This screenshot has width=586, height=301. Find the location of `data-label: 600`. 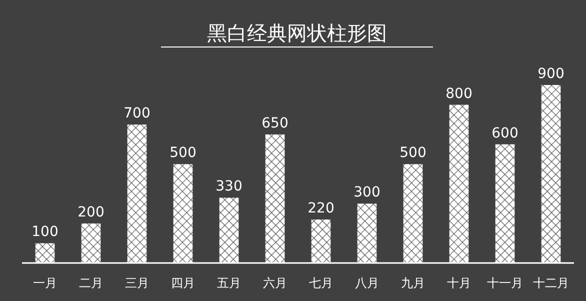

data-label: 600 is located at coordinates (505, 133).